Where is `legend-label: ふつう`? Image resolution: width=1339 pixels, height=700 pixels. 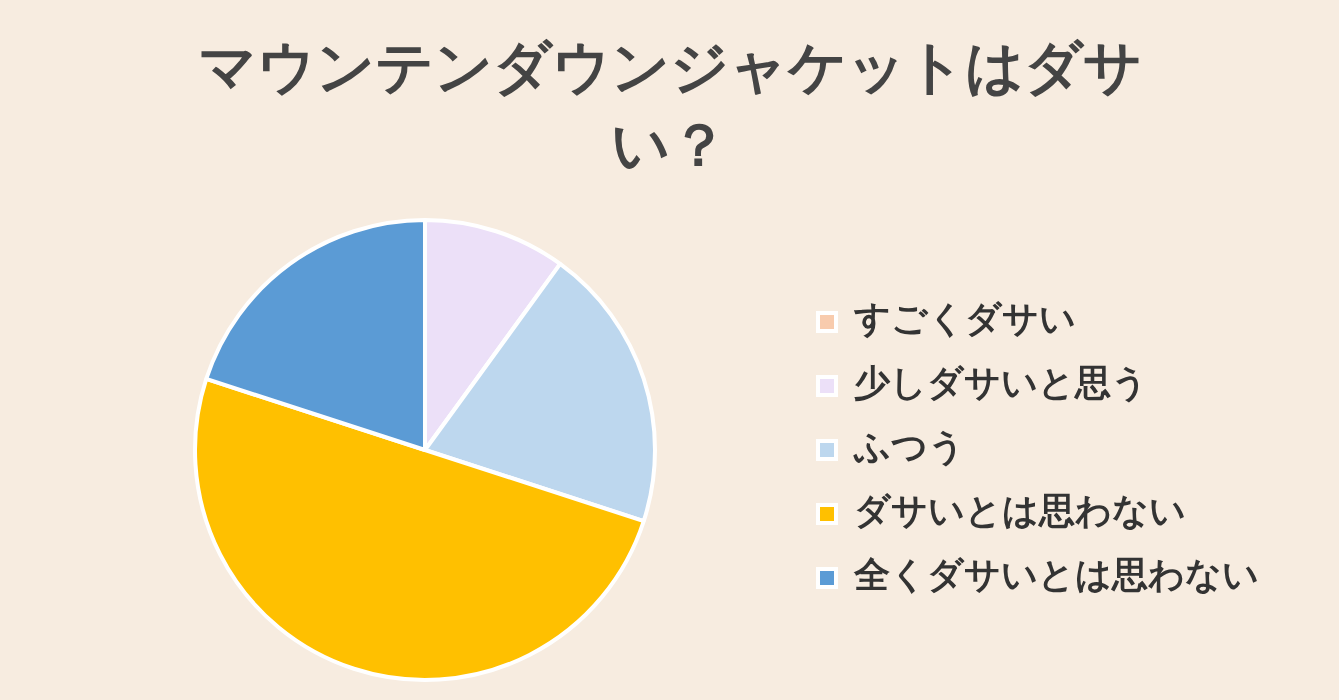 legend-label: ふつう is located at coordinates (909, 447).